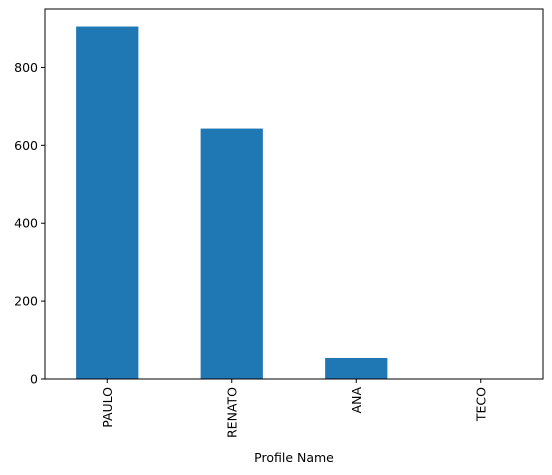  Describe the element at coordinates (356, 368) in the screenshot. I see `bar-ana` at that location.